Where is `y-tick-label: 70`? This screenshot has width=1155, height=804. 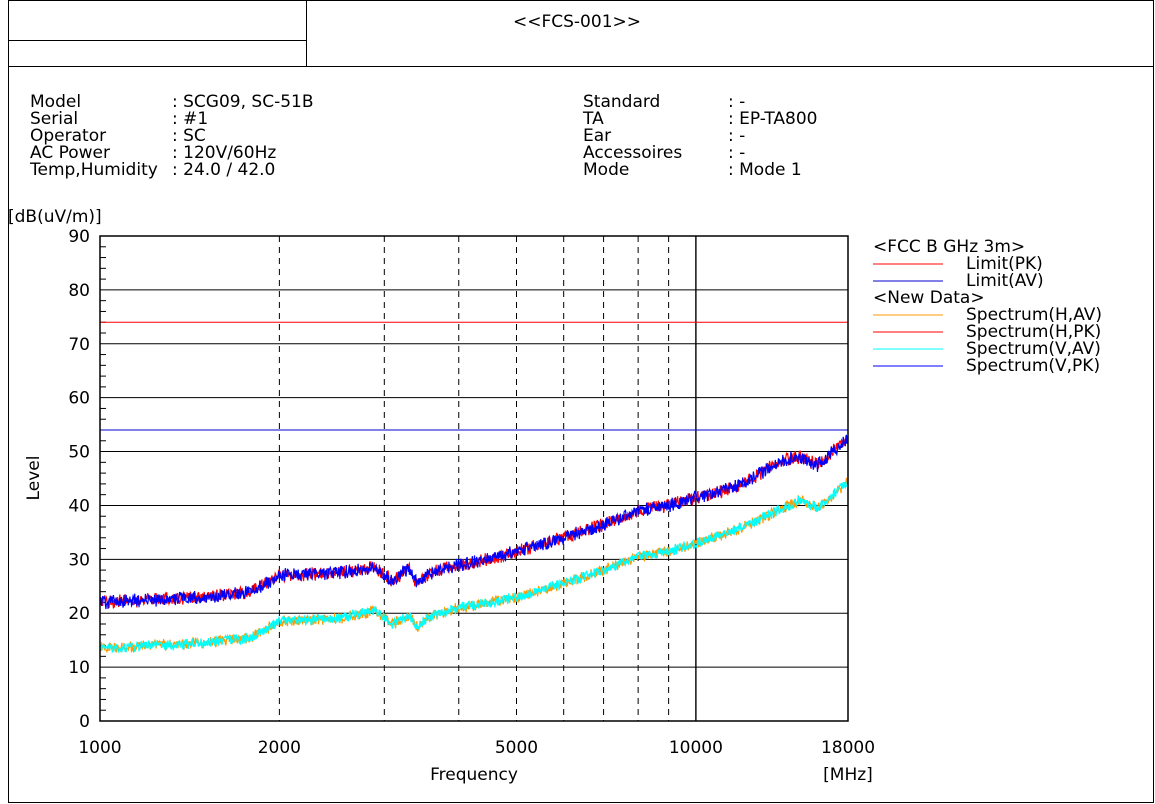 y-tick-label: 70 is located at coordinates (79, 345).